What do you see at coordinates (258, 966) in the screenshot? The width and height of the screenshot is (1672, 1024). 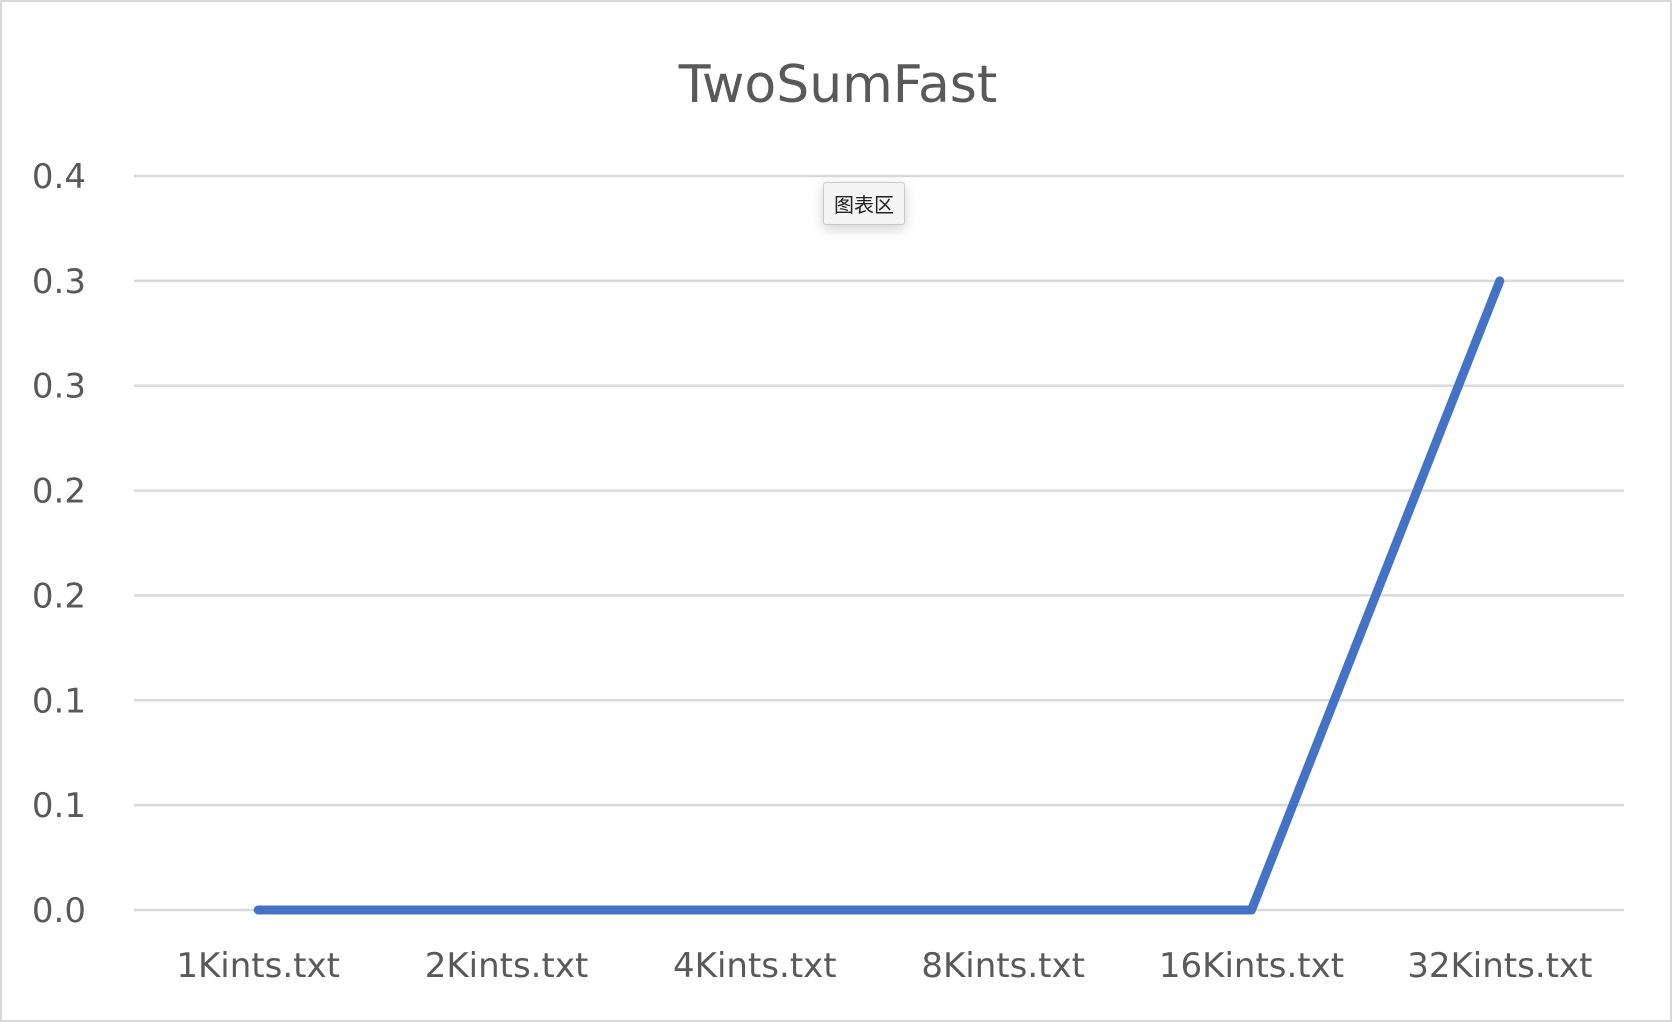 I see `x-tick-label: 1Kints.txt` at bounding box center [258, 966].